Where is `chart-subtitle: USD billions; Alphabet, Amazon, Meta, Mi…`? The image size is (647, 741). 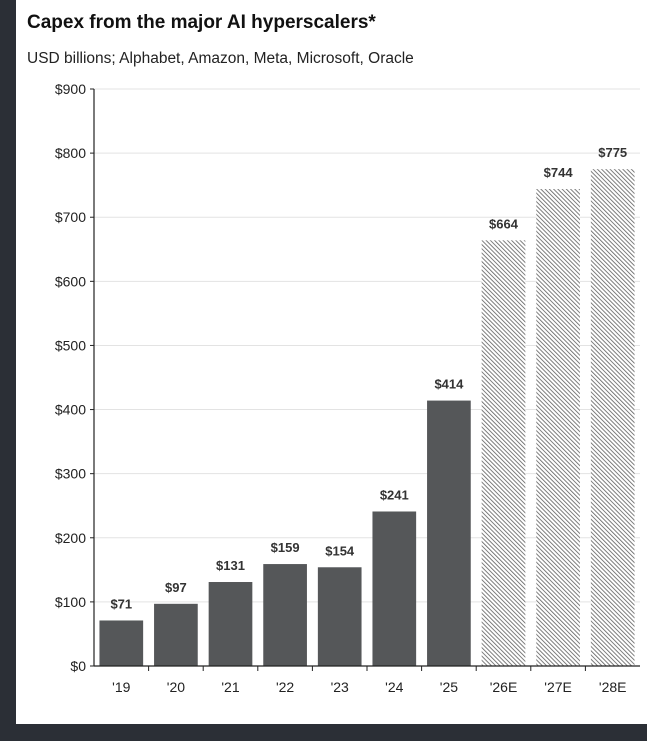 chart-subtitle: USD billions; Alphabet, Amazon, Meta, Mi… is located at coordinates (220, 58).